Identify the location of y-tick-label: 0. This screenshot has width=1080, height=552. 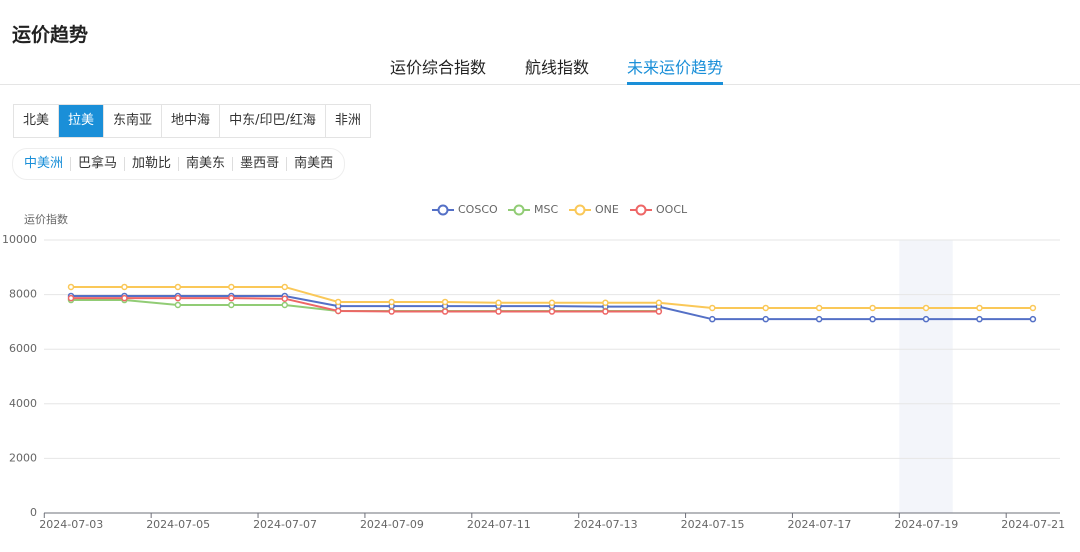
(33, 512).